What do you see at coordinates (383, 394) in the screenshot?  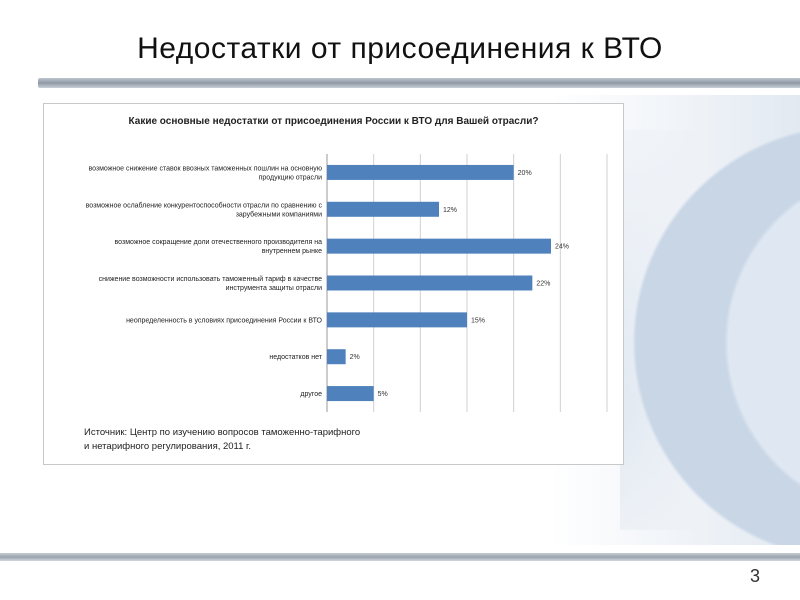 I see `data-label: 5%` at bounding box center [383, 394].